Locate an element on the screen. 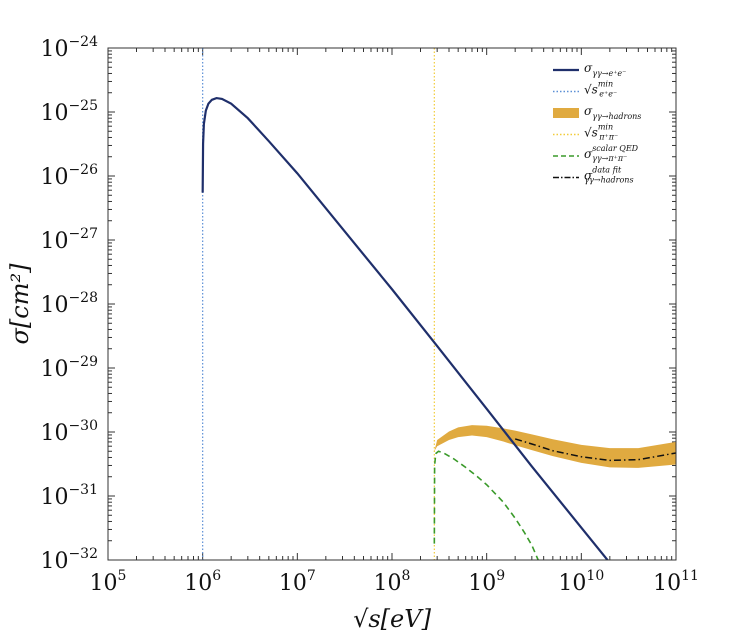 This screenshot has height=637, width=747. hadrons-band is located at coordinates (555, 446).